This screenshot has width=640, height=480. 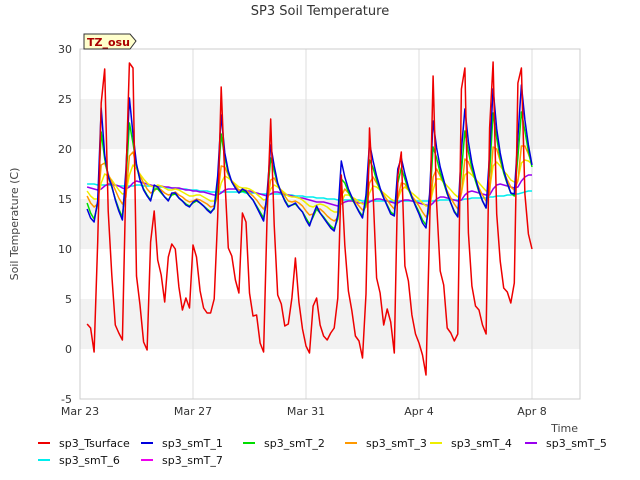 I want to click on legend-label-sp3-smT-5: sp3_smT_5, so click(x=576, y=443).